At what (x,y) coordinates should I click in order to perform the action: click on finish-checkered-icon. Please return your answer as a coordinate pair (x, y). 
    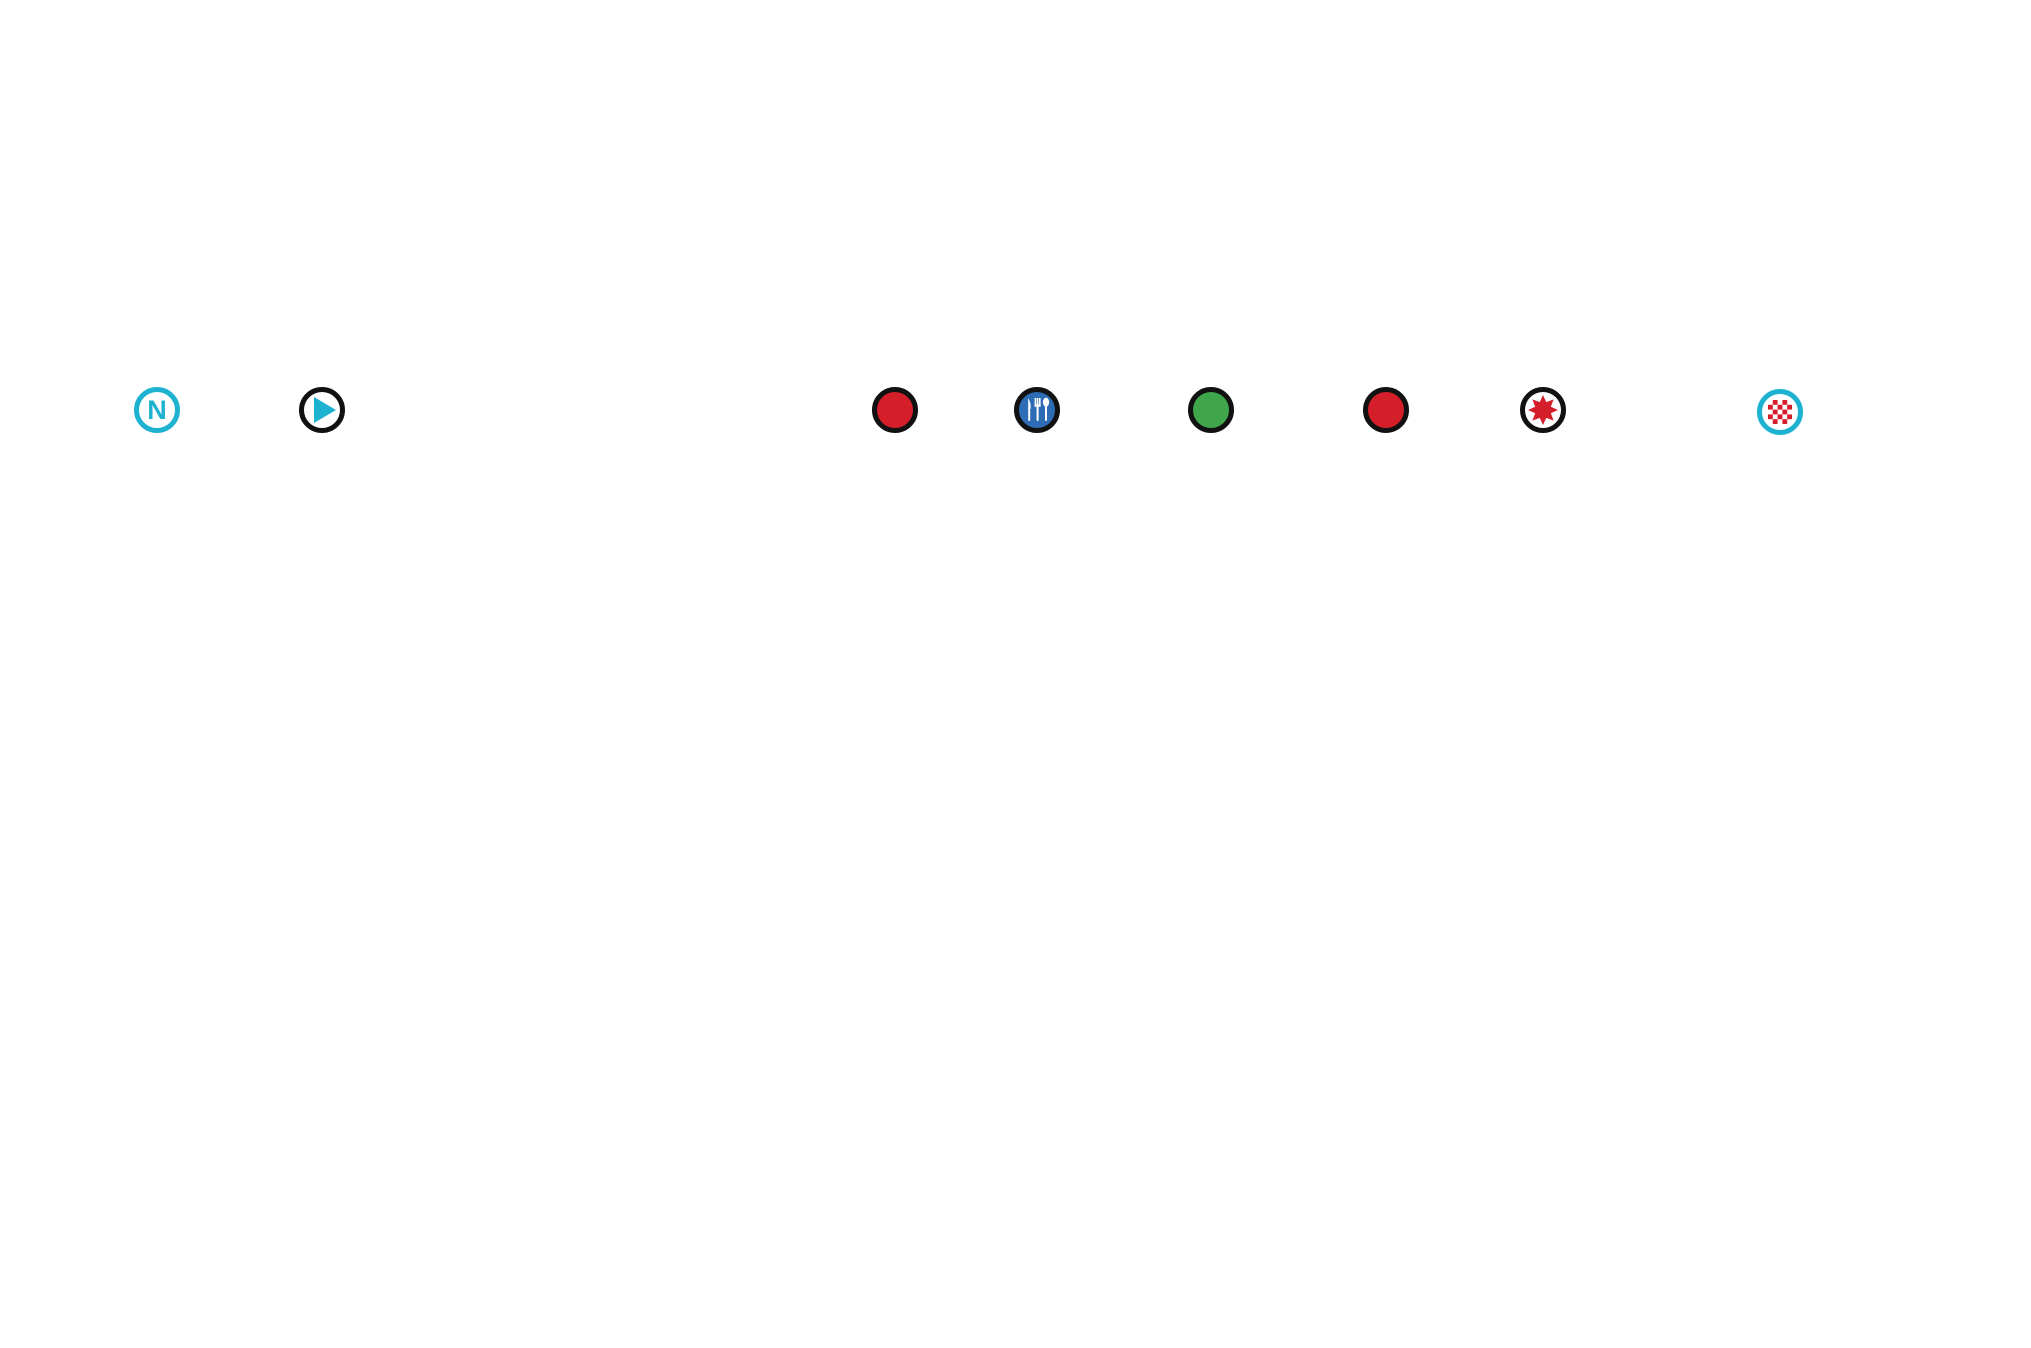
    Looking at the image, I should click on (1780, 412).